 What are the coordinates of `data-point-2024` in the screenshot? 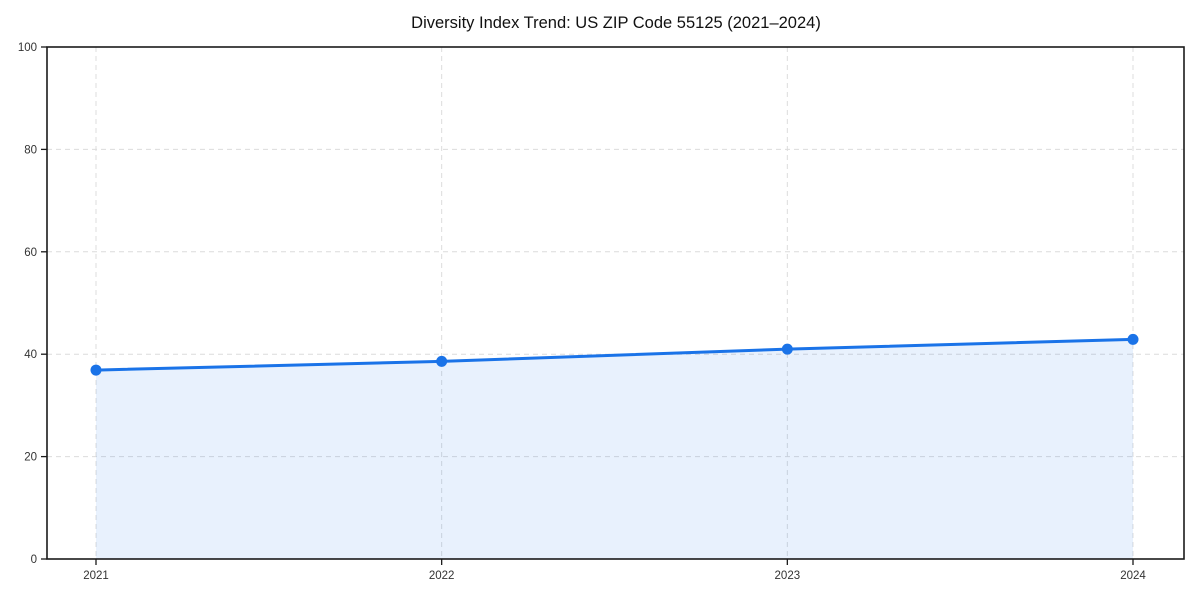 It's located at (1133, 339).